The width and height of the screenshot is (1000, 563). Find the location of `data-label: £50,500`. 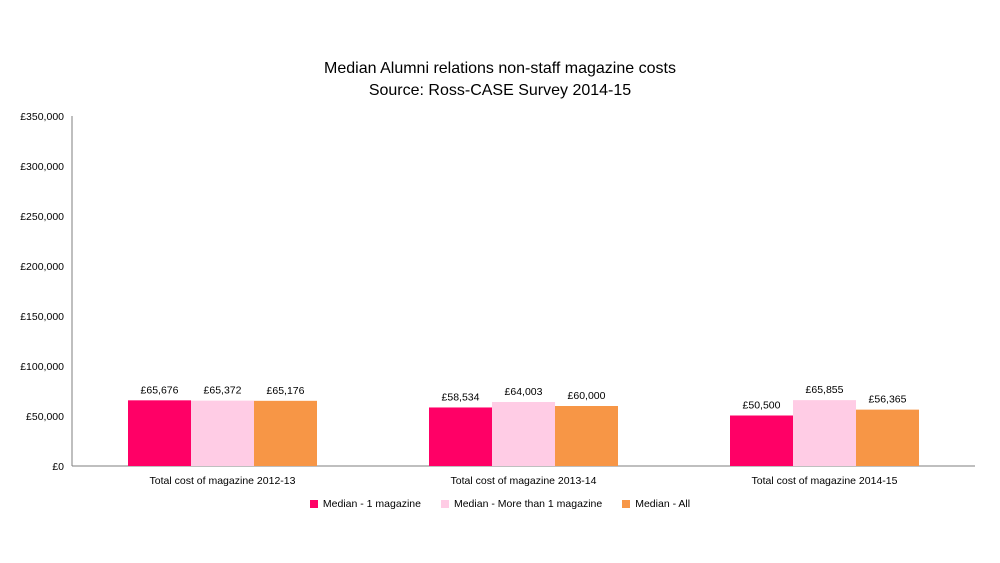

data-label: £50,500 is located at coordinates (762, 406).